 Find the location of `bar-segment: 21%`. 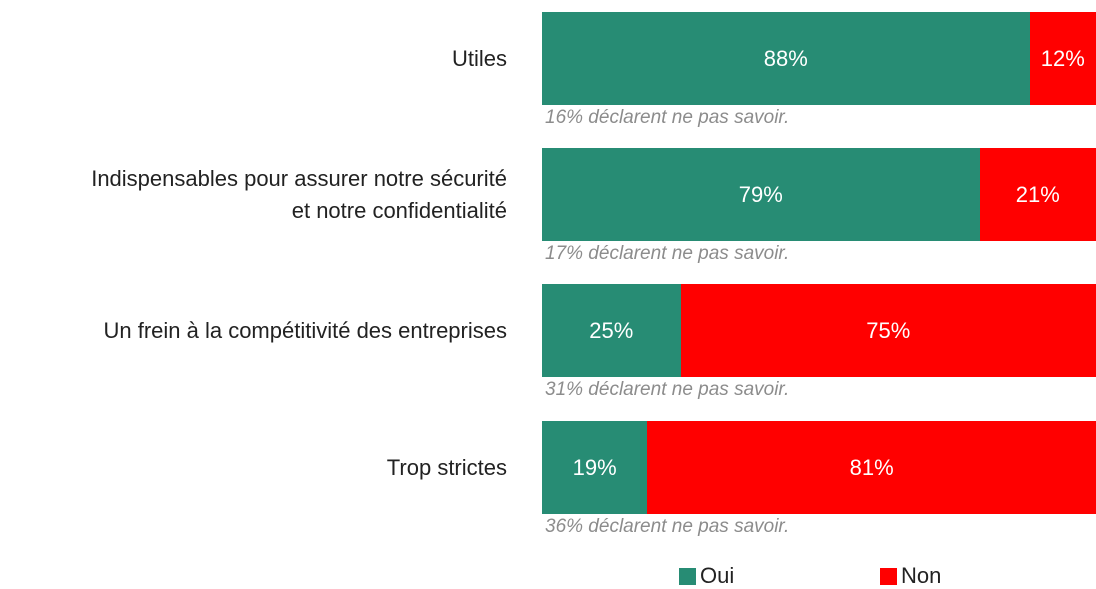

bar-segment: 21% is located at coordinates (1037, 194).